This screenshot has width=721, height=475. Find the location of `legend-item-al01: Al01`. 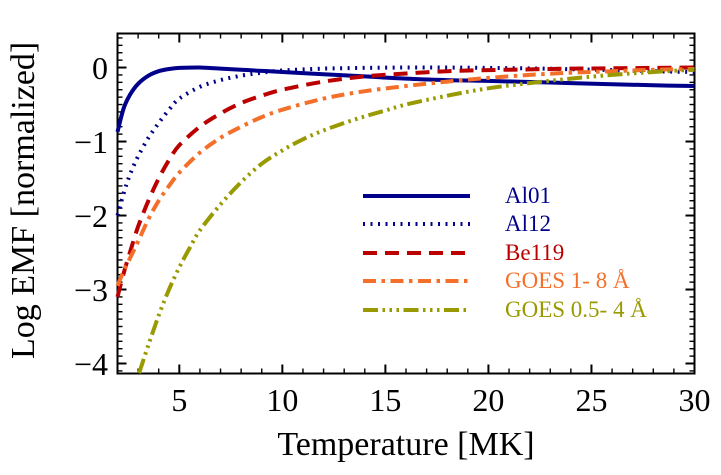

legend-item-al01: Al01 is located at coordinates (457, 196).